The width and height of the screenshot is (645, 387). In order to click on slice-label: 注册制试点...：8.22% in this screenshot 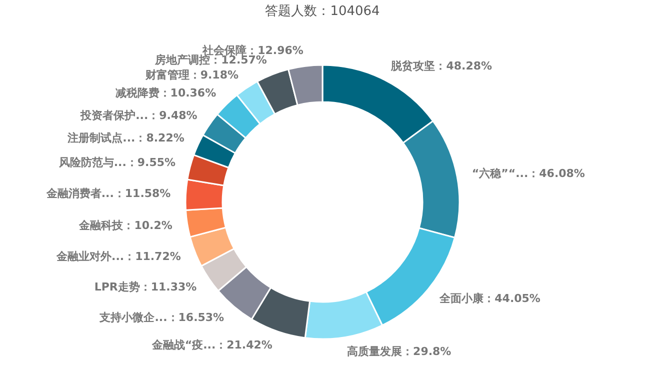, I will do `click(125, 138)`.